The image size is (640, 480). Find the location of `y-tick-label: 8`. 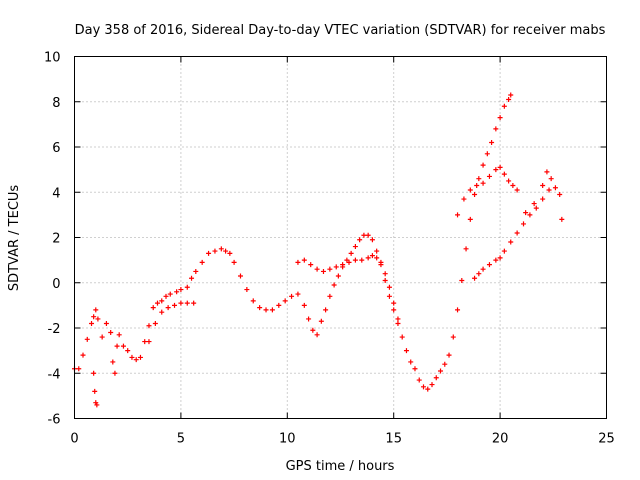

y-tick-label: 8 is located at coordinates (56, 103).